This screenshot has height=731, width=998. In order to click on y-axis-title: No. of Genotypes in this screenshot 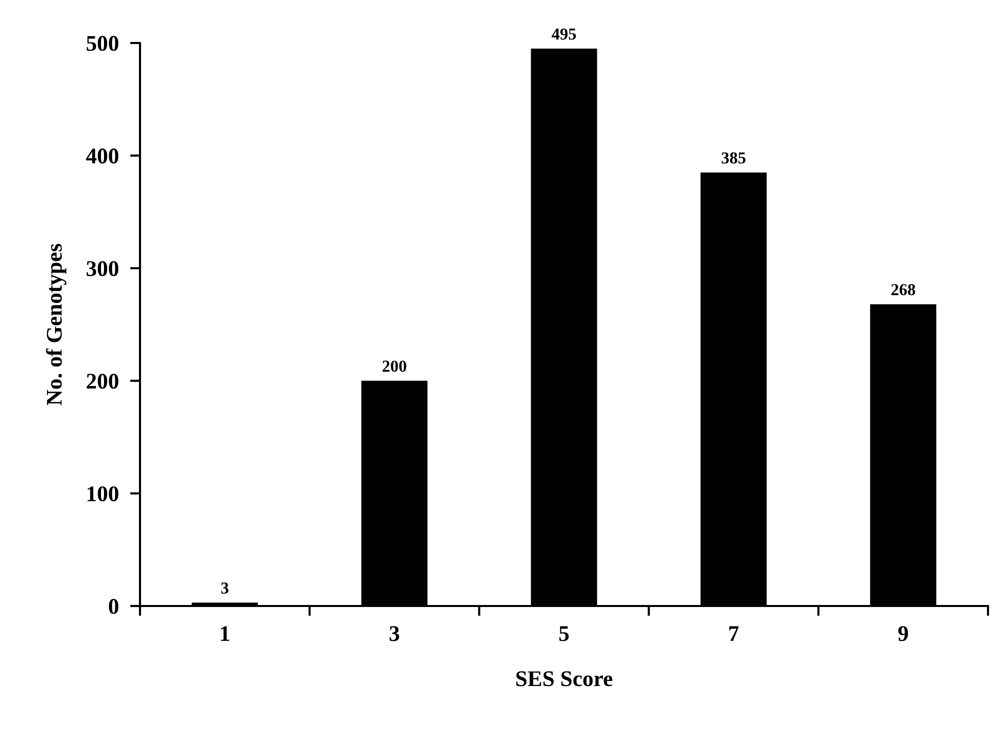, I will do `click(56, 325)`.